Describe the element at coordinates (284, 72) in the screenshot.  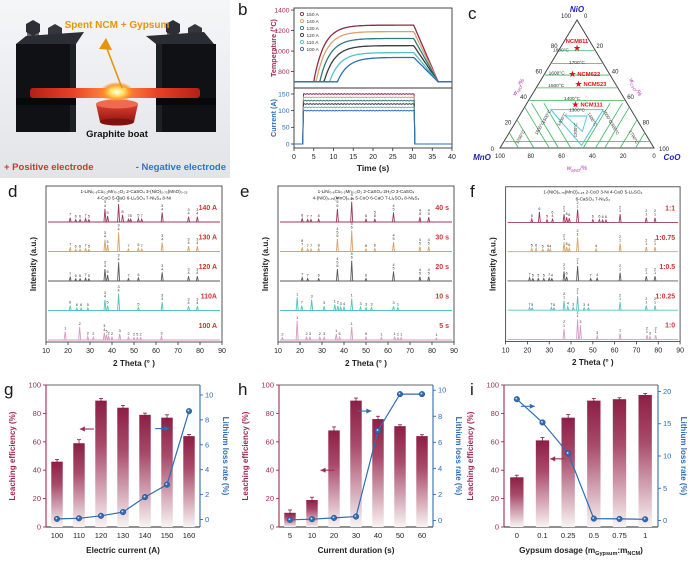
I see `temp-ytick: 800` at that location.